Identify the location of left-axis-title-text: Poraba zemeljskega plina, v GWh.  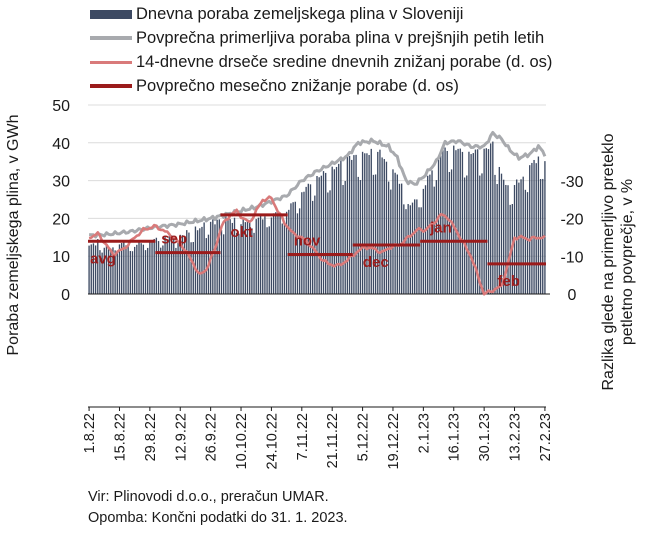
(13, 235).